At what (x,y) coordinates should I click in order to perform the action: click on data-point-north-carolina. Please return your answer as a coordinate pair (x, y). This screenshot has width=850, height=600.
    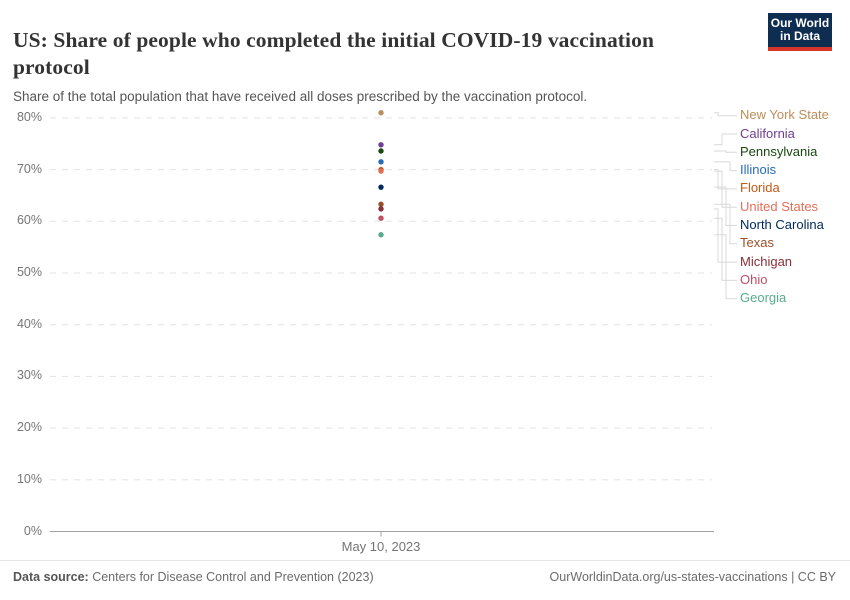
    Looking at the image, I should click on (381, 187).